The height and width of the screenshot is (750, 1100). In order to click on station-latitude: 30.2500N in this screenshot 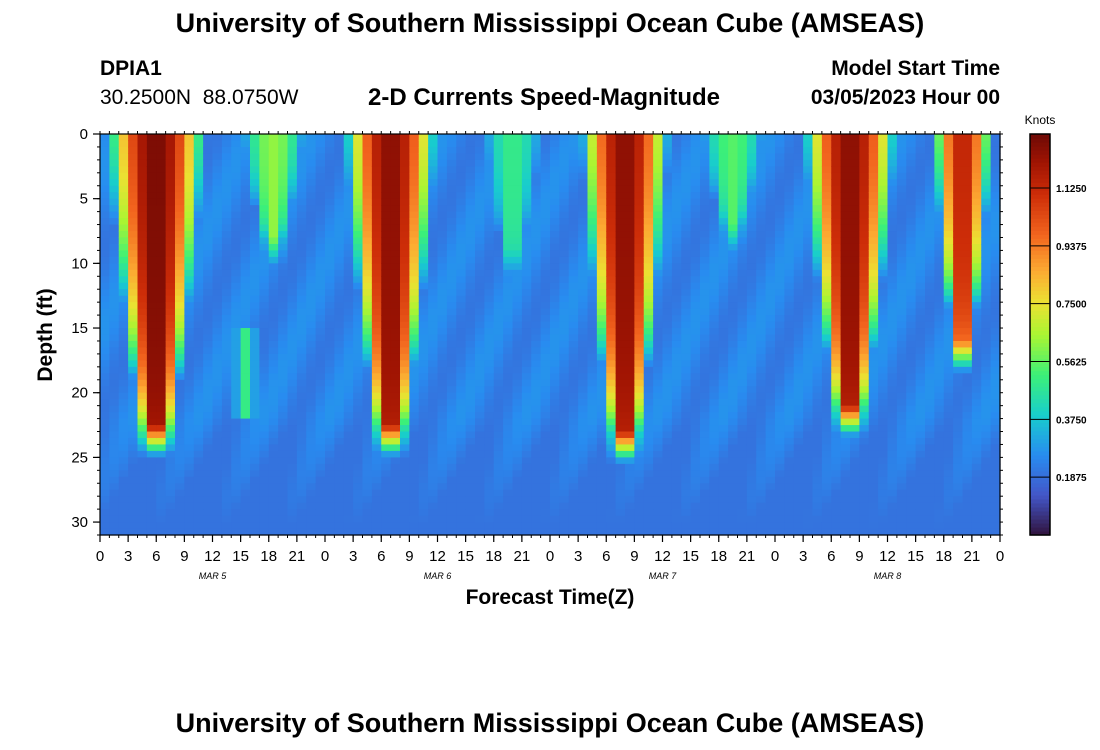, I will do `click(146, 97)`.